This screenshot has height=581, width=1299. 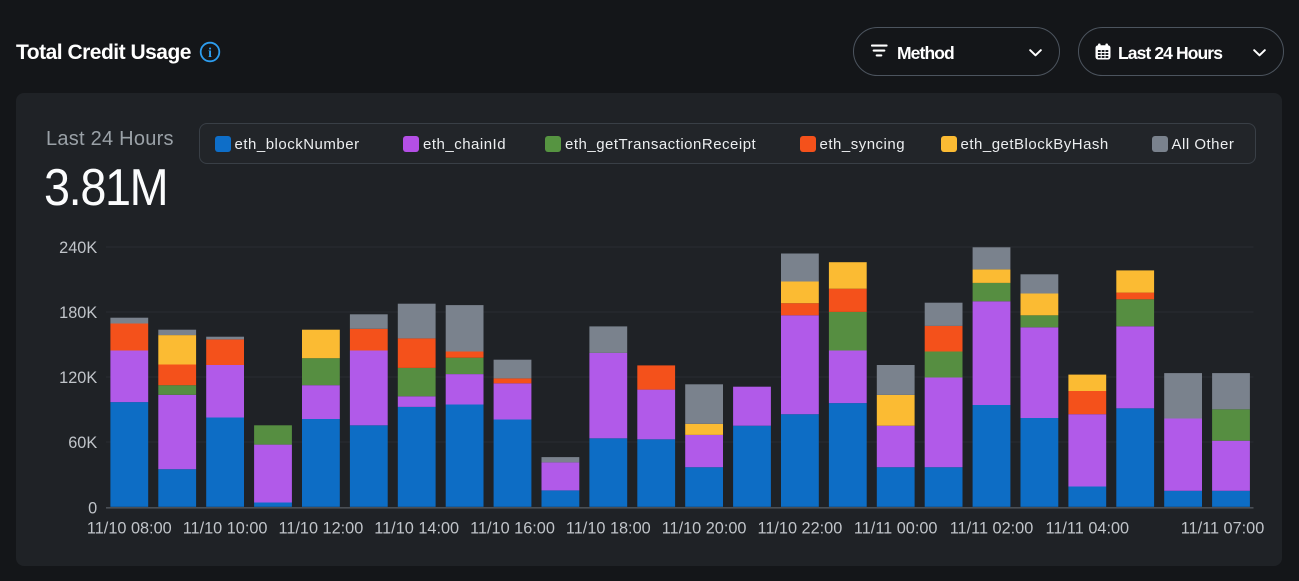 I want to click on svg-text: 11/11 02:00, so click(x=991, y=528).